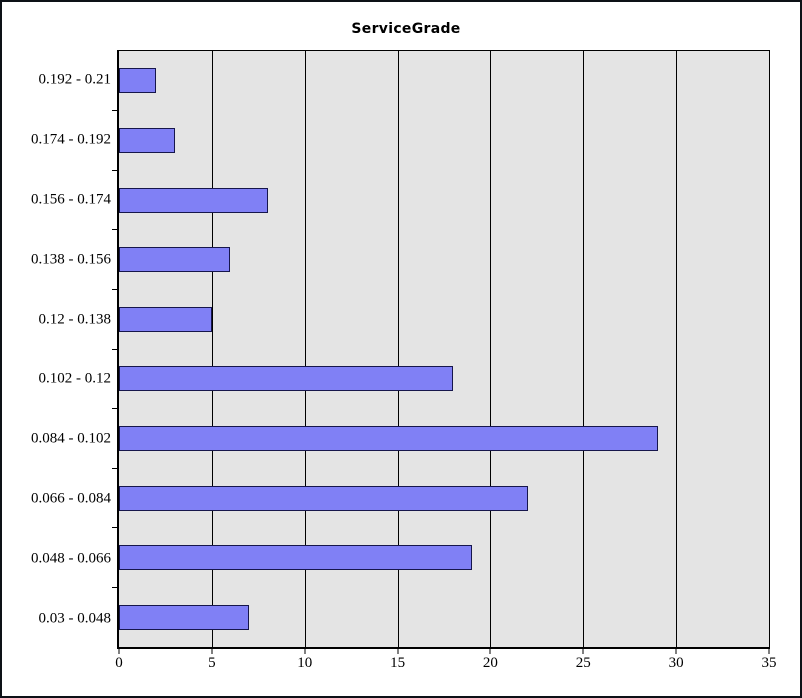  What do you see at coordinates (769, 663) in the screenshot?
I see `x-tick-label: 35` at bounding box center [769, 663].